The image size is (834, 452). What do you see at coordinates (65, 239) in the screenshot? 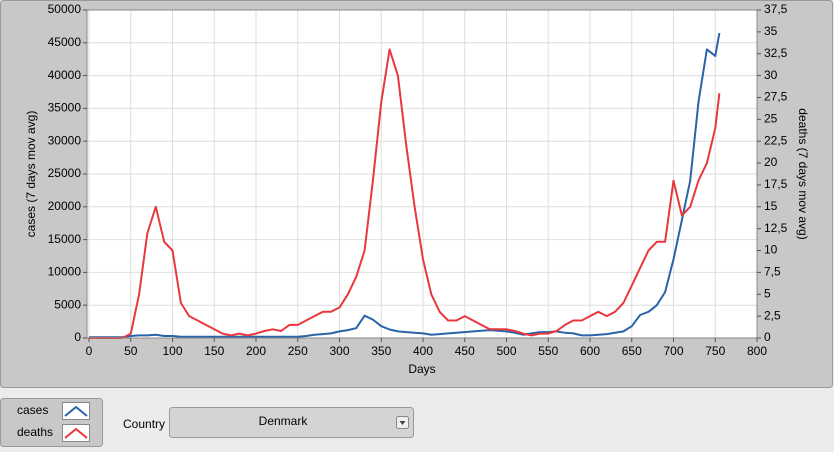
I see `y-tick-label: 15000` at bounding box center [65, 239].